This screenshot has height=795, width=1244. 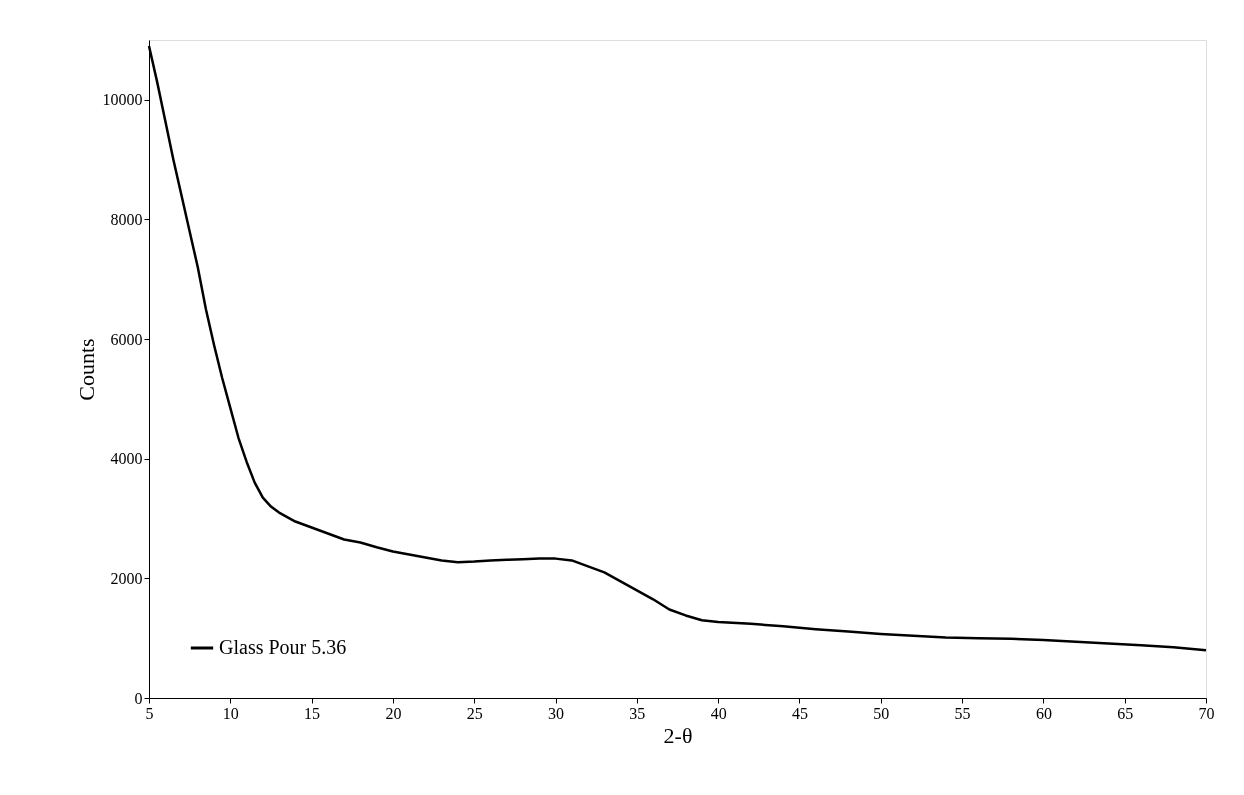 What do you see at coordinates (962, 713) in the screenshot?
I see `x-tick-label: 55` at bounding box center [962, 713].